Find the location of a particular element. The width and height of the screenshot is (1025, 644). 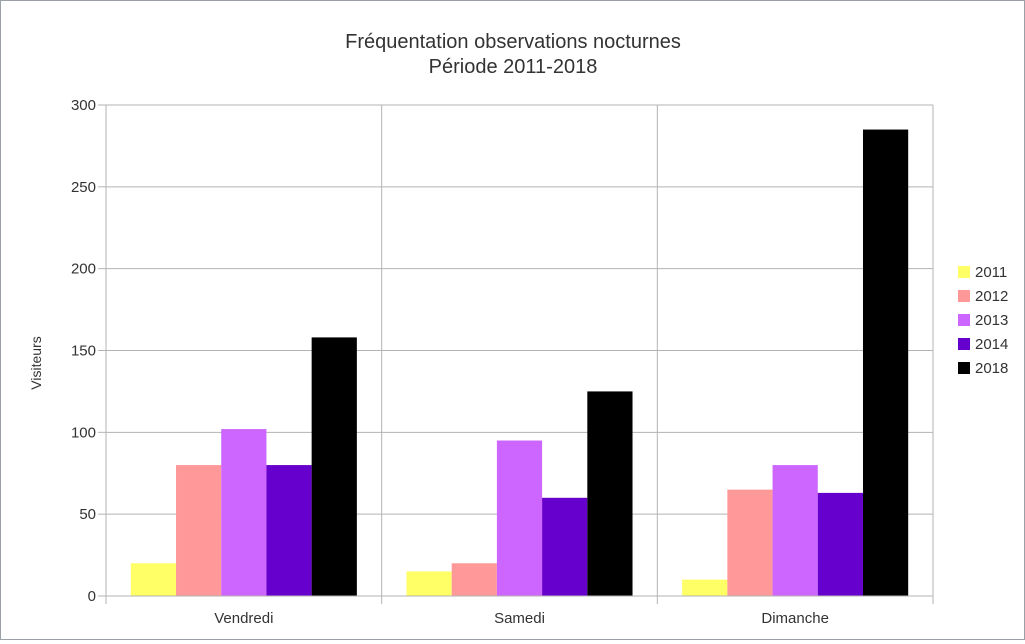

legend-swatch-2014 is located at coordinates (964, 344).